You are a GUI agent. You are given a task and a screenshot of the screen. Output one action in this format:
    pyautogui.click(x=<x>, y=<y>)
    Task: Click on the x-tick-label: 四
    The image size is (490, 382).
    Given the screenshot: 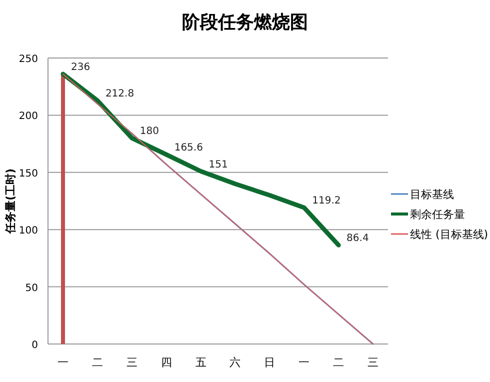 What is the action you would take?
    pyautogui.click(x=166, y=362)
    